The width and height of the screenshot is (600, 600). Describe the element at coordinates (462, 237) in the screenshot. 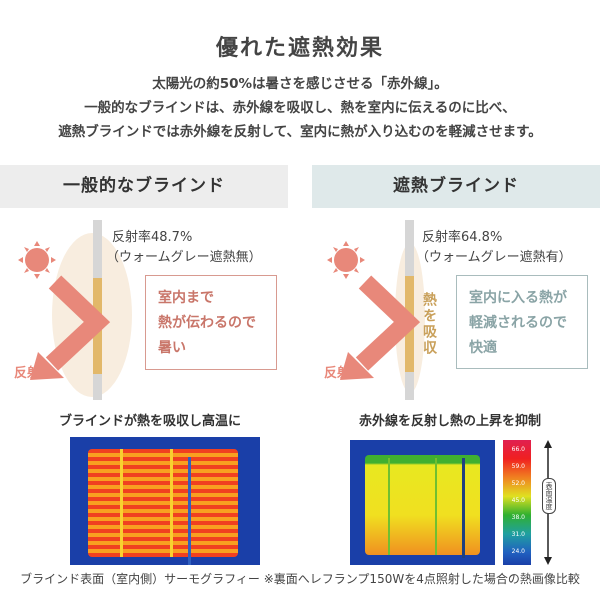

I see `right-reflectance: 反射率64.8%` at that location.